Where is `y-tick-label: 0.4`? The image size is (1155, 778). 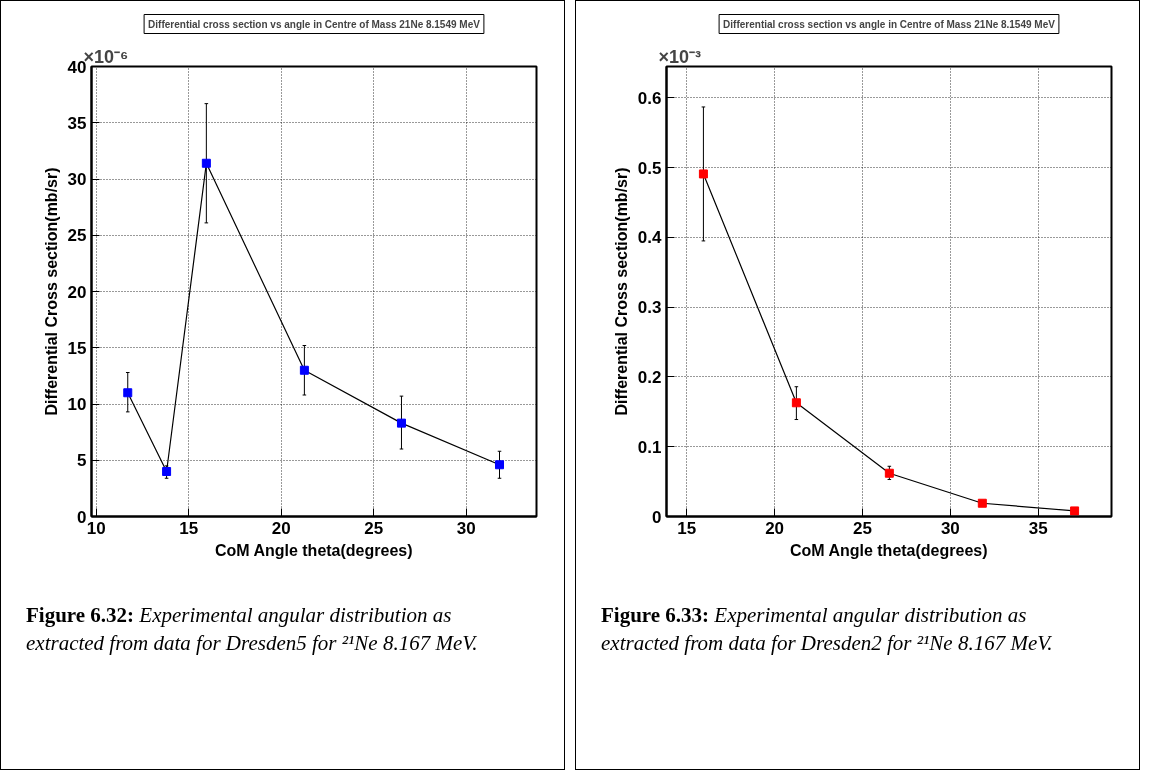
y-tick-label: 0.4 is located at coordinates (650, 238).